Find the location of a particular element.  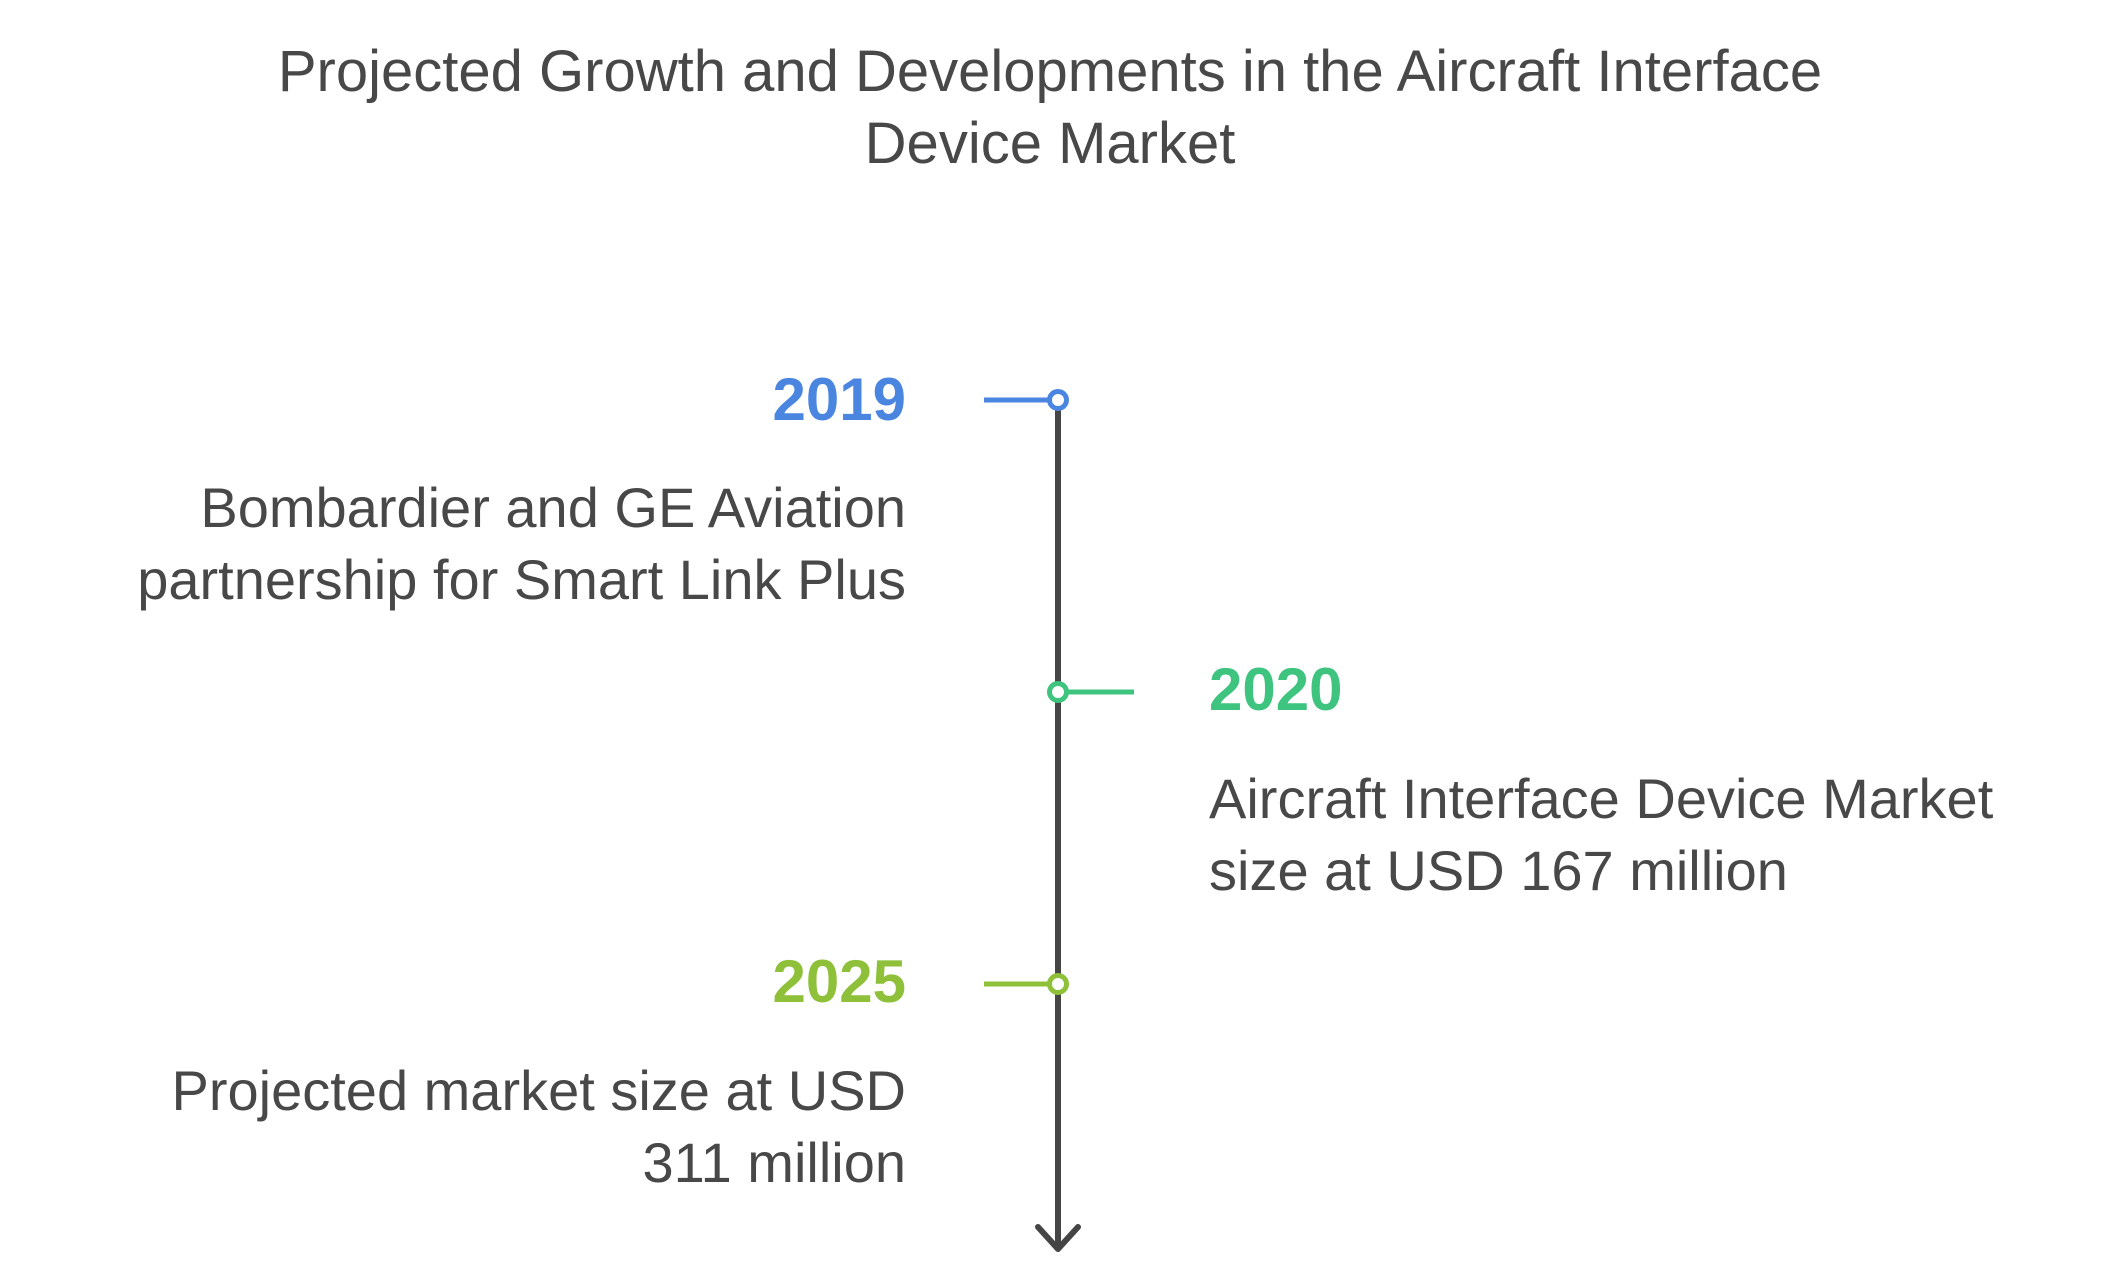

timeline-marker-2020 is located at coordinates (1090, 692).